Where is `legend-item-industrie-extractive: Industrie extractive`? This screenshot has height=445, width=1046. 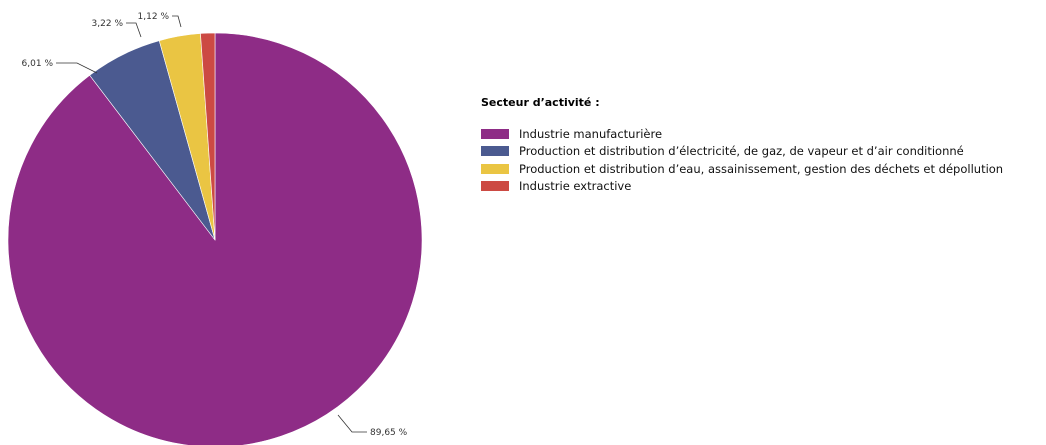
legend-item-industrie-extractive: Industrie extractive is located at coordinates (742, 187).